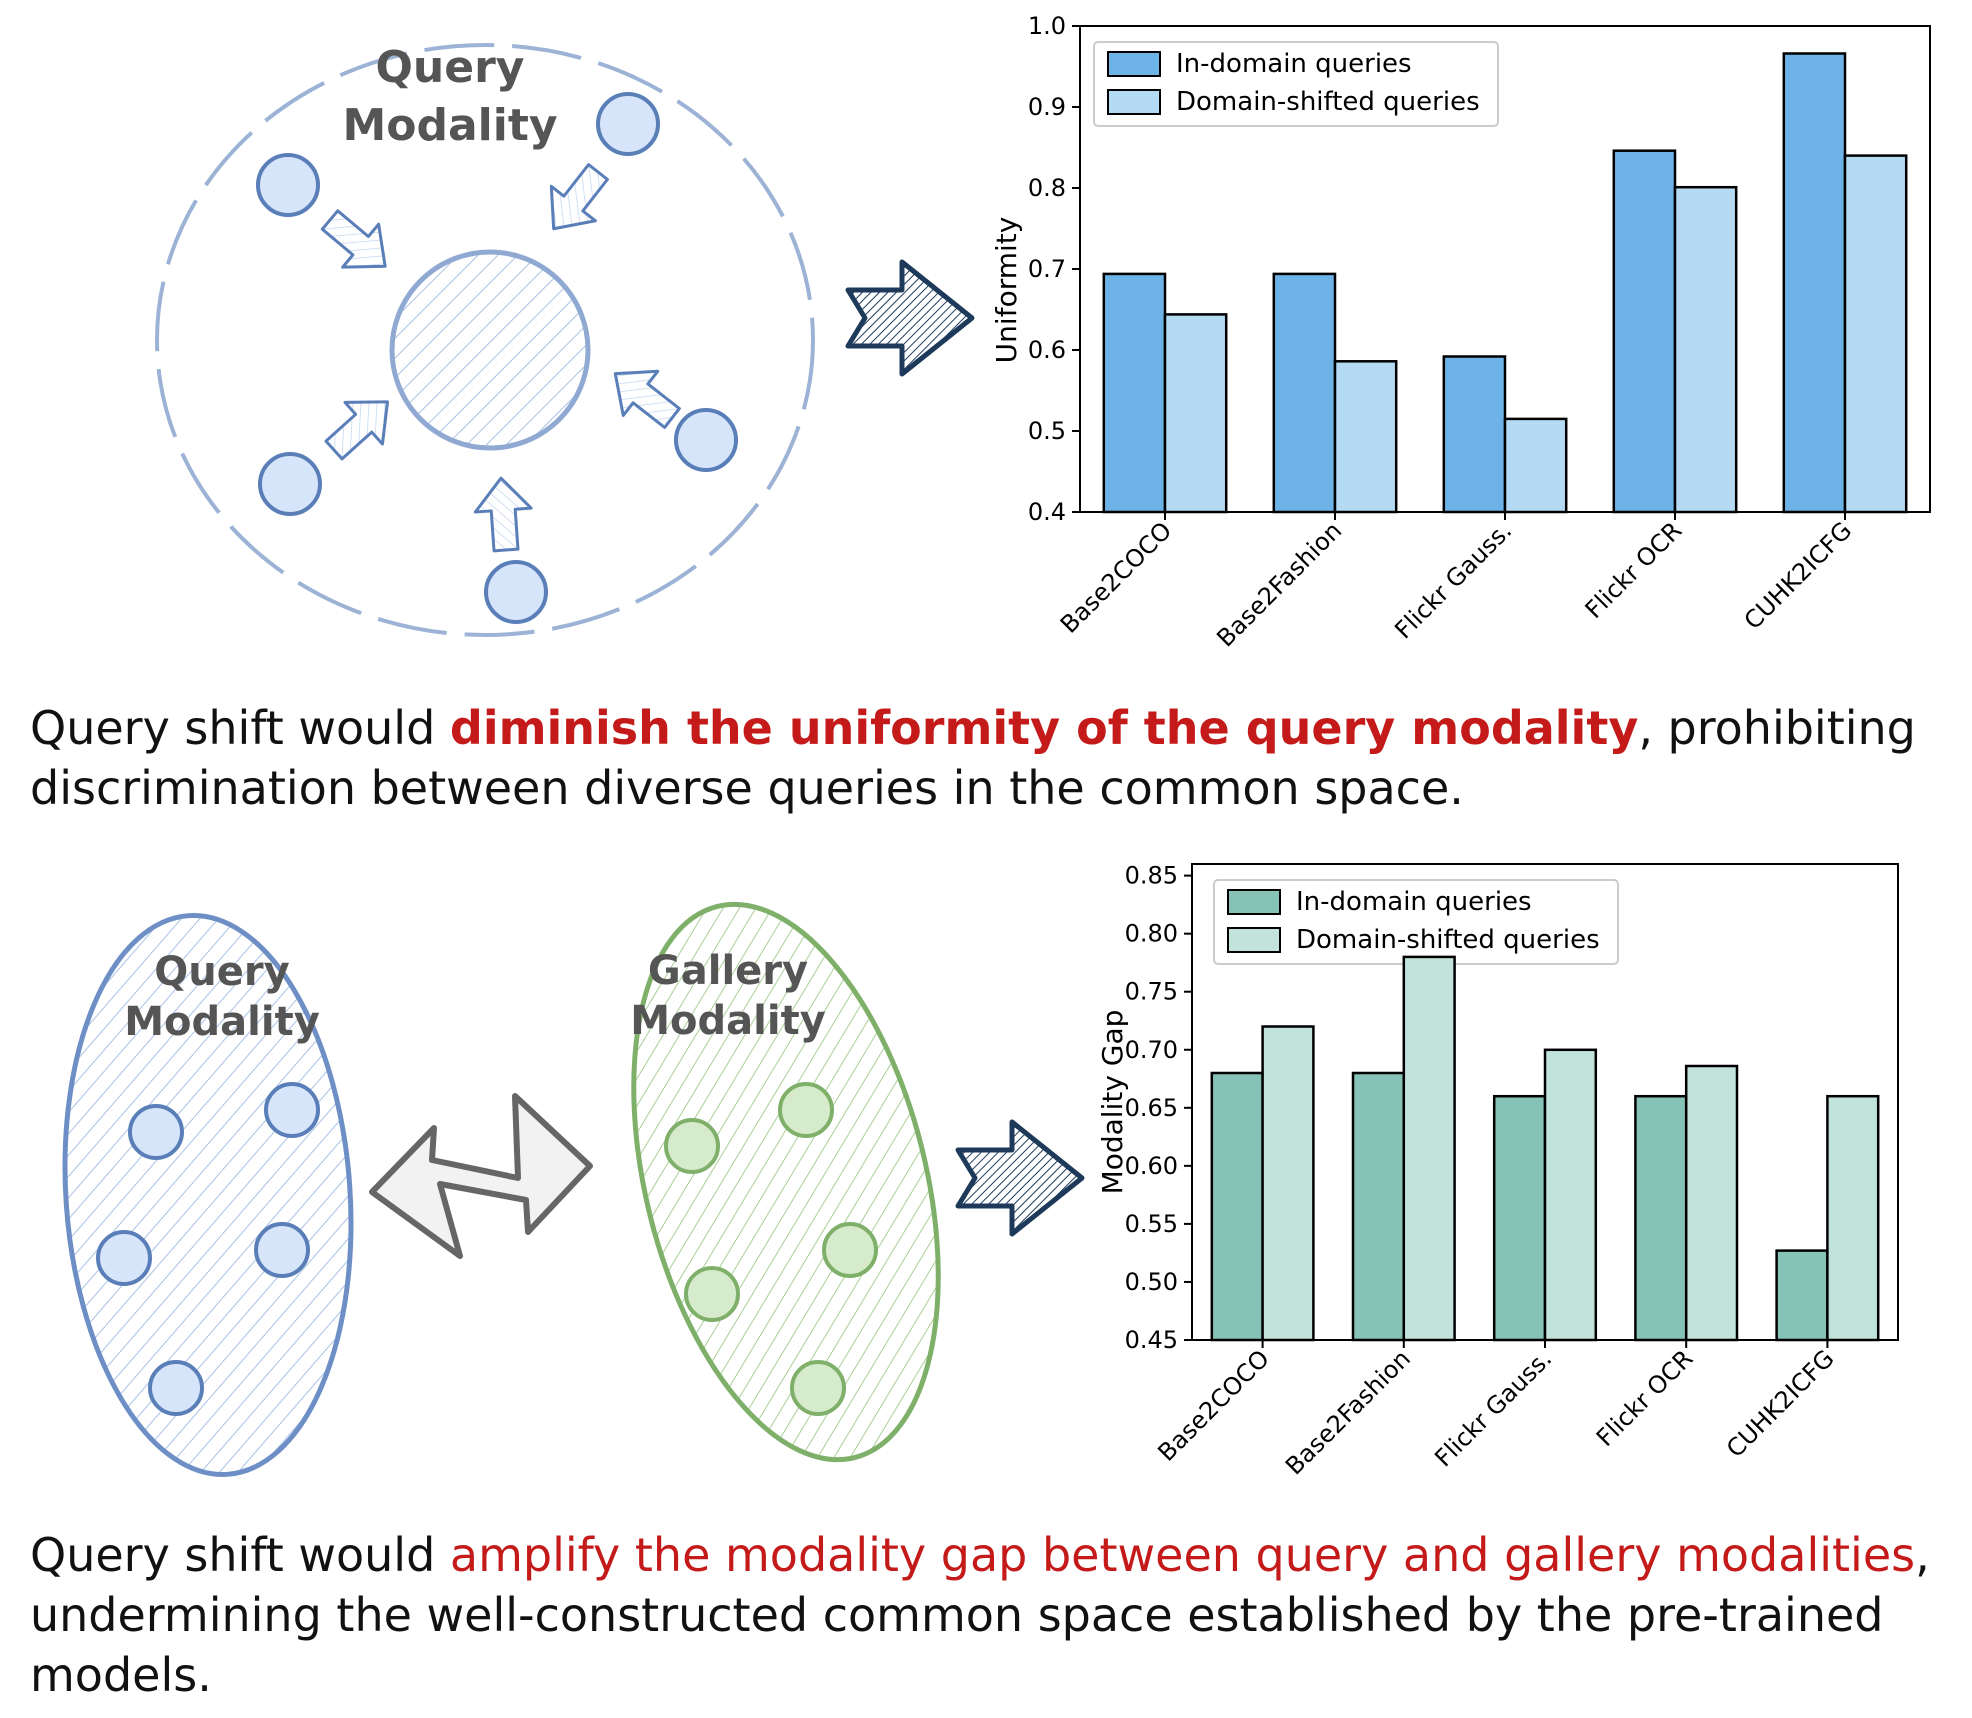 The width and height of the screenshot is (1972, 1718). Describe the element at coordinates (1047, 26) in the screenshot. I see `uniformity-y-tick-label-6: 1.0` at that location.